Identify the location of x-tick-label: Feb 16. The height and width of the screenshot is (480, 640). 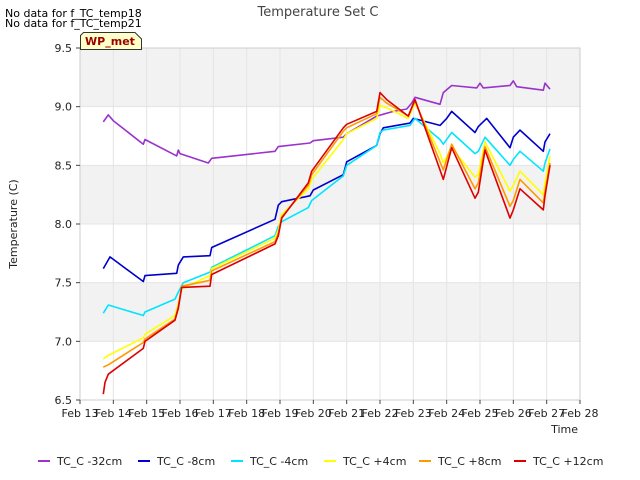
(180, 413).